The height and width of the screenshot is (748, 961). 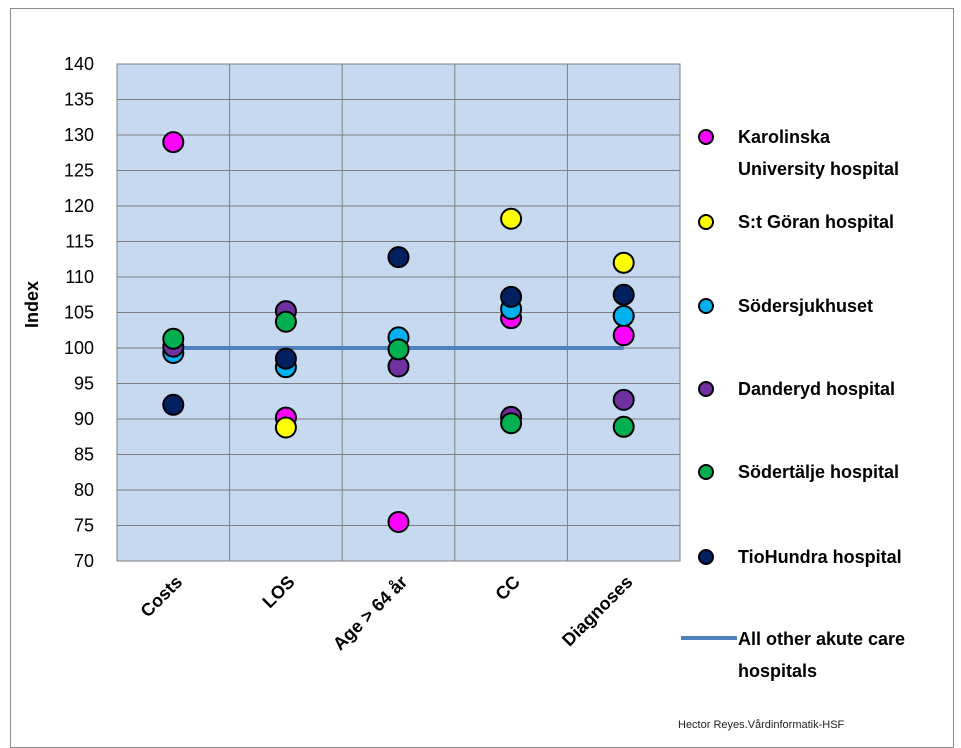 What do you see at coordinates (820, 557) in the screenshot?
I see `legend-label: TioHundra hospital` at bounding box center [820, 557].